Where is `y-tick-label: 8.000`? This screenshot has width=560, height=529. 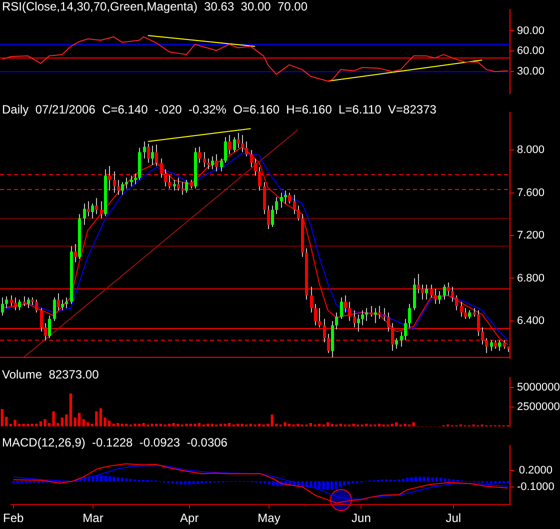 y-tick-label: 8.000 is located at coordinates (531, 150).